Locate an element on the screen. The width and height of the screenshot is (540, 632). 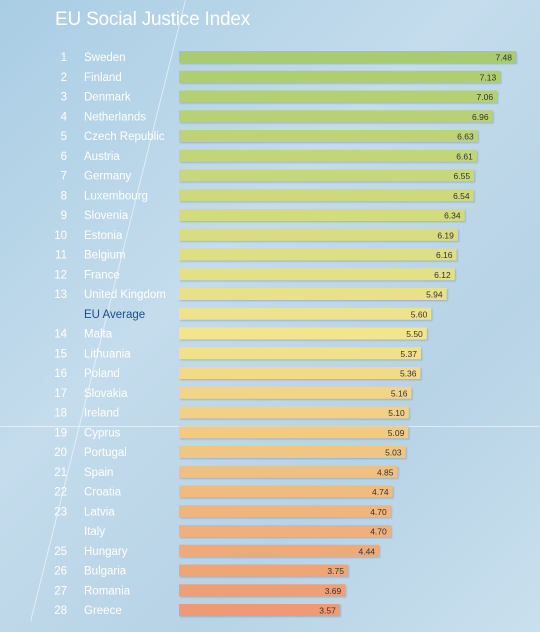
bar-value-label: 6.55 is located at coordinates (462, 176).